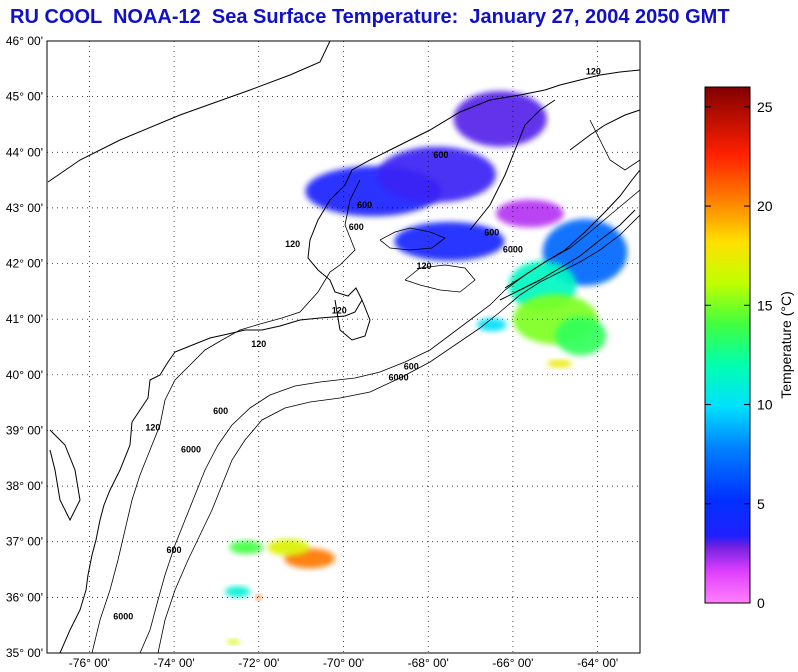 This screenshot has height=672, width=798. What do you see at coordinates (343, 663) in the screenshot?
I see `lon-tick-label: -70° 00'` at bounding box center [343, 663].